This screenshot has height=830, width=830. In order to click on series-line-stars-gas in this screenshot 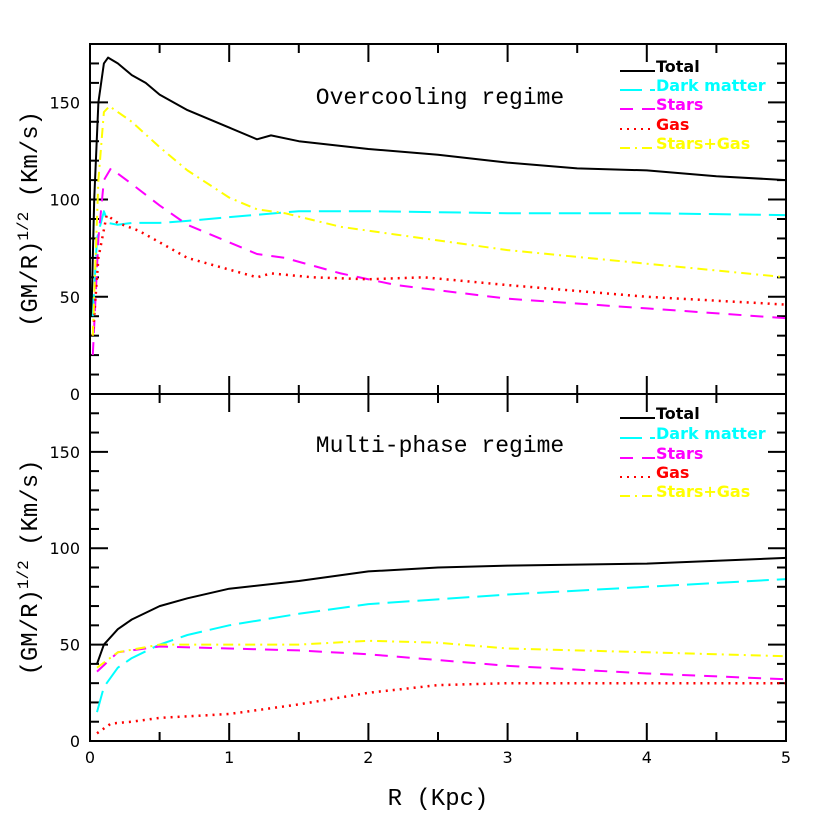, I will do `click(441, 654)`.